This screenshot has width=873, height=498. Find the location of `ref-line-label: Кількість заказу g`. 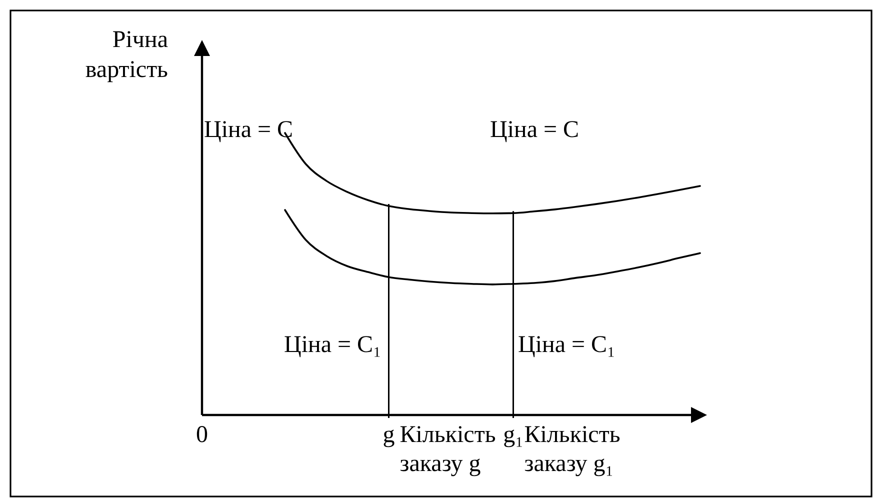

ref-line-label: Кількість заказу g is located at coordinates (448, 449).